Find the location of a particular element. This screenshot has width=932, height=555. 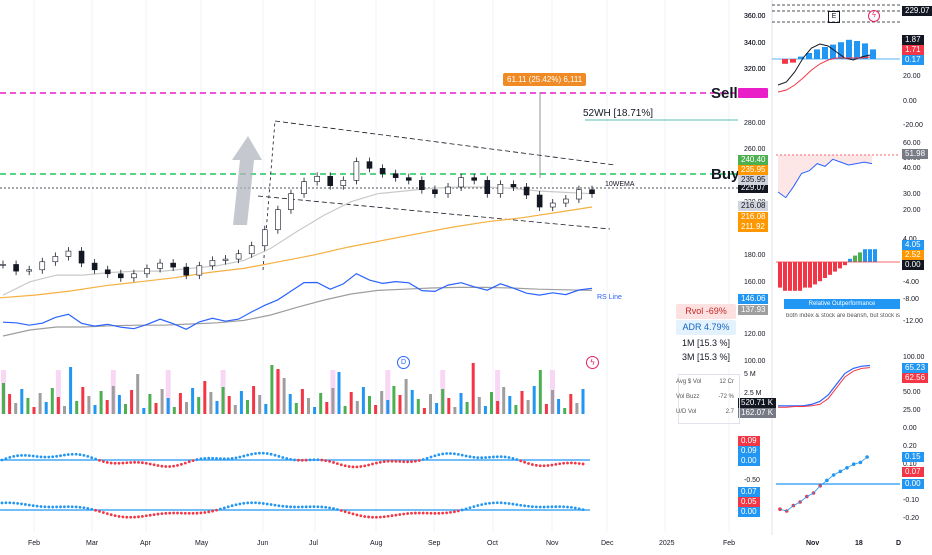

tag-osc2-zero: 0.00 is located at coordinates (749, 512).